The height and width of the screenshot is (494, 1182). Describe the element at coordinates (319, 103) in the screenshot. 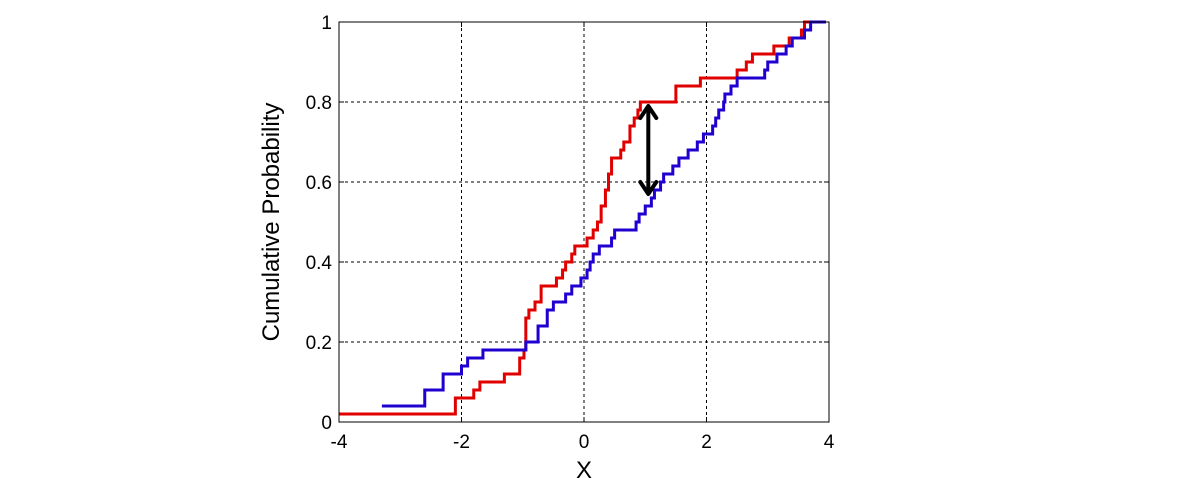

I see `y-tick-label: 0.8` at that location.